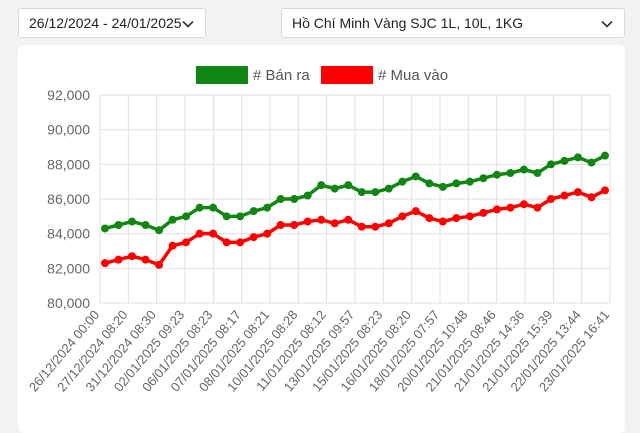 Image resolution: width=640 pixels, height=433 pixels. Describe the element at coordinates (281, 75) in the screenshot. I see `legend-label-0: # Bán ra` at that location.